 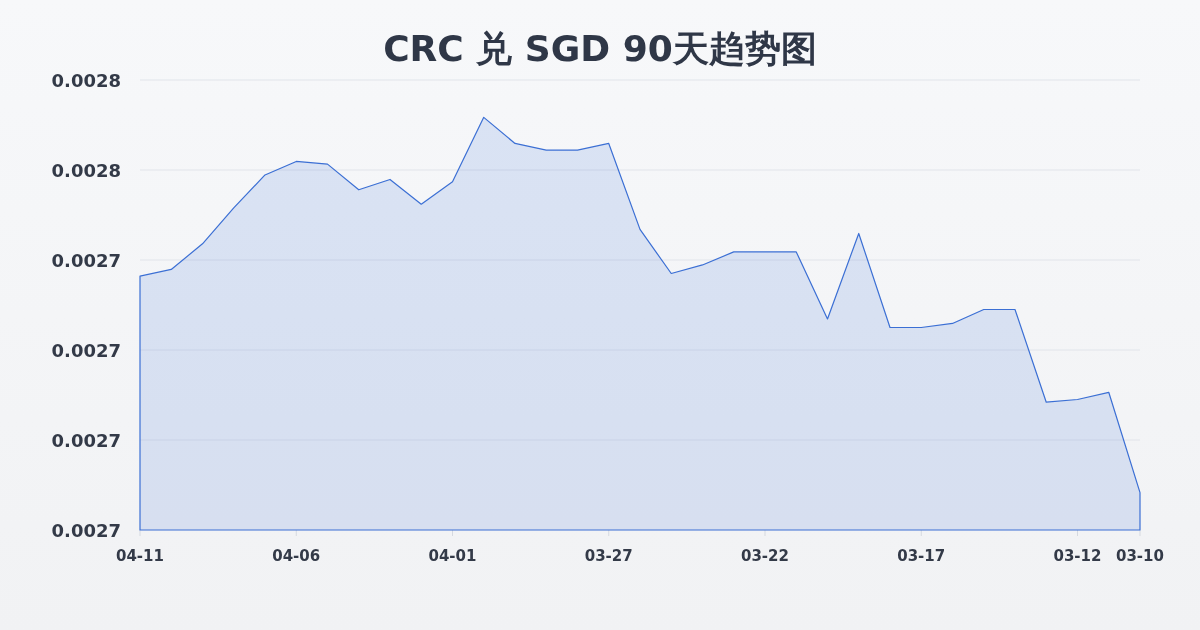 What do you see at coordinates (1077, 556) in the screenshot?
I see `xtick-label: 03-12` at bounding box center [1077, 556].